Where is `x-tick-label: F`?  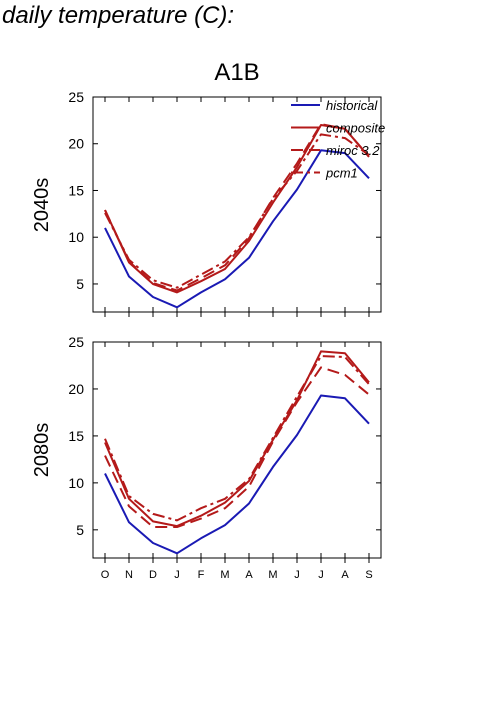
x-tick-label: F is located at coordinates (201, 575).